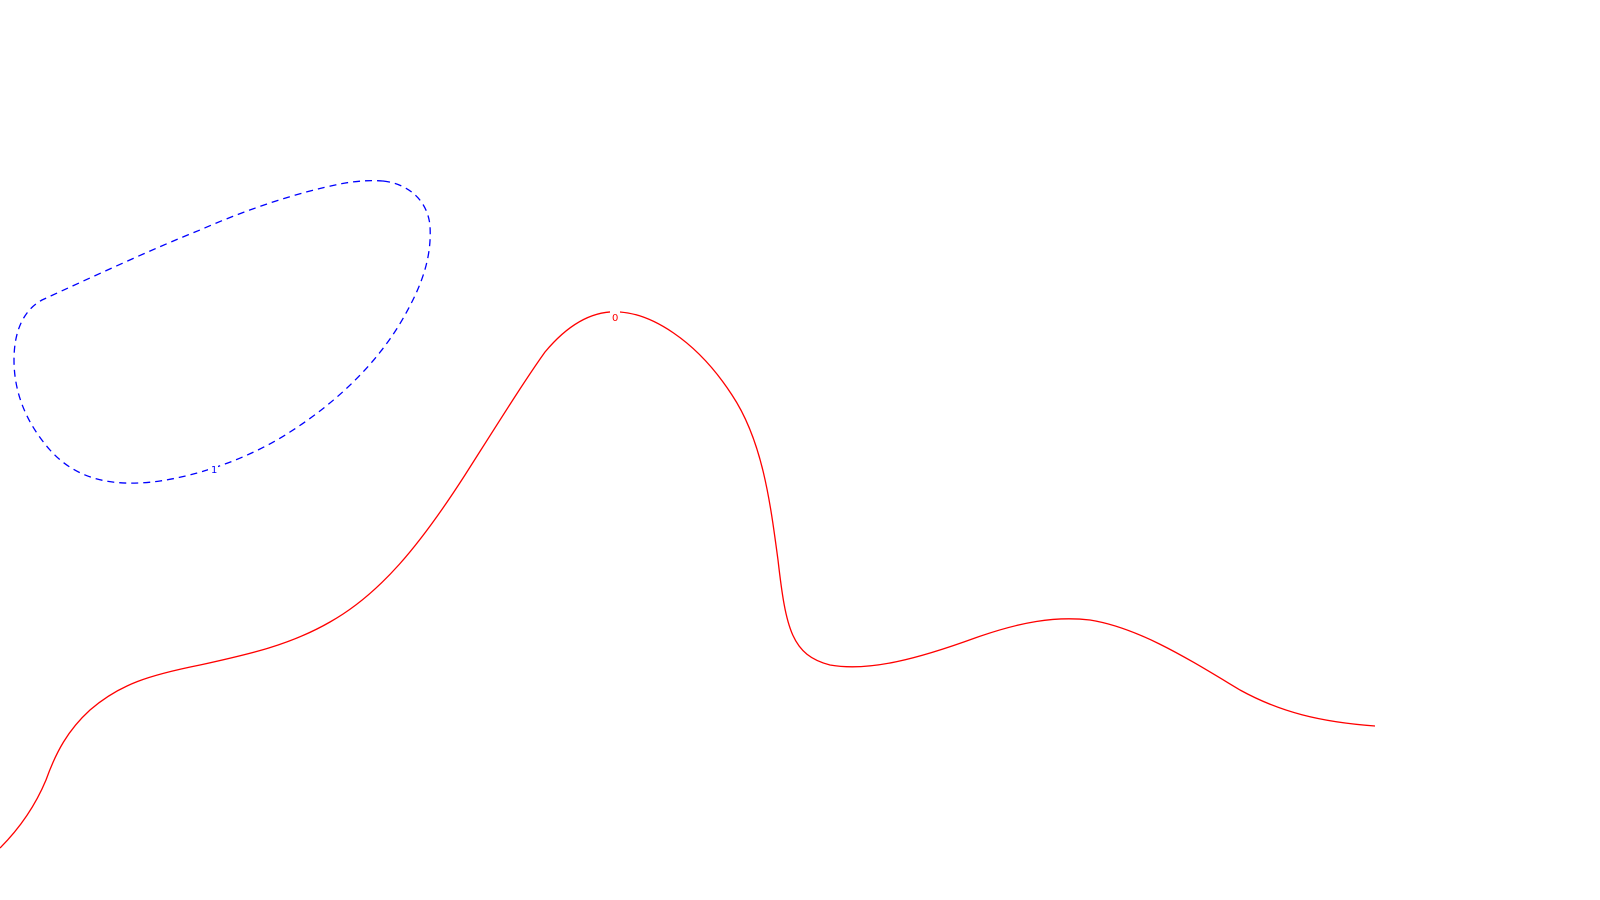  I want to click on contour-label-0: 0, so click(615, 318).